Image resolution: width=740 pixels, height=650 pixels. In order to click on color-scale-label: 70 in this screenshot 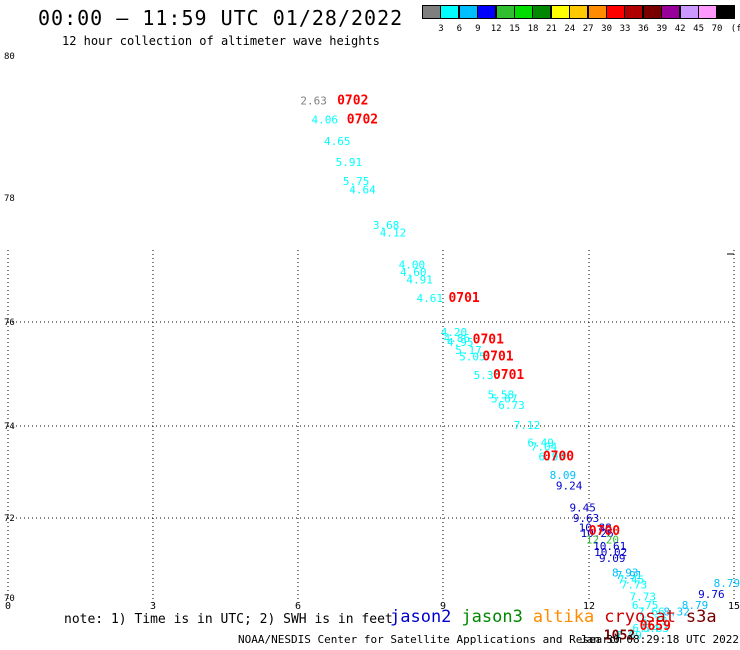, I will do `click(717, 29)`.